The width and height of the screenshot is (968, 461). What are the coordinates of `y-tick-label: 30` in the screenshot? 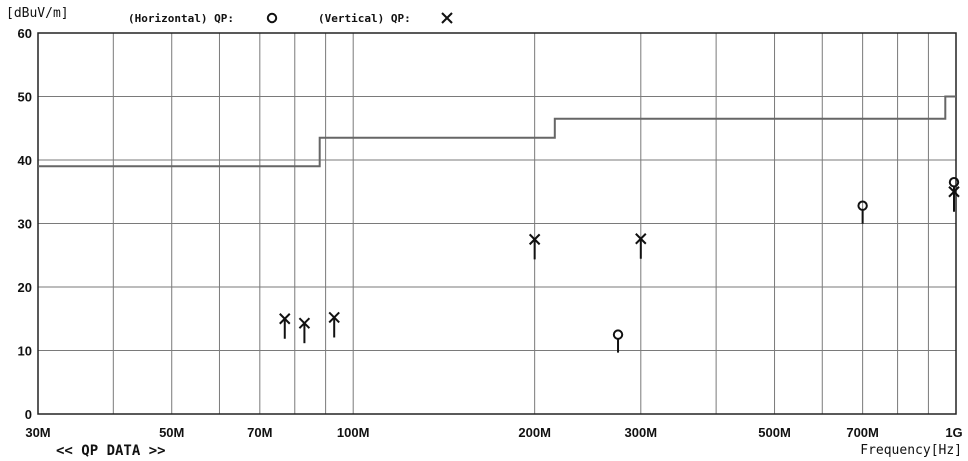 It's located at (25, 224).